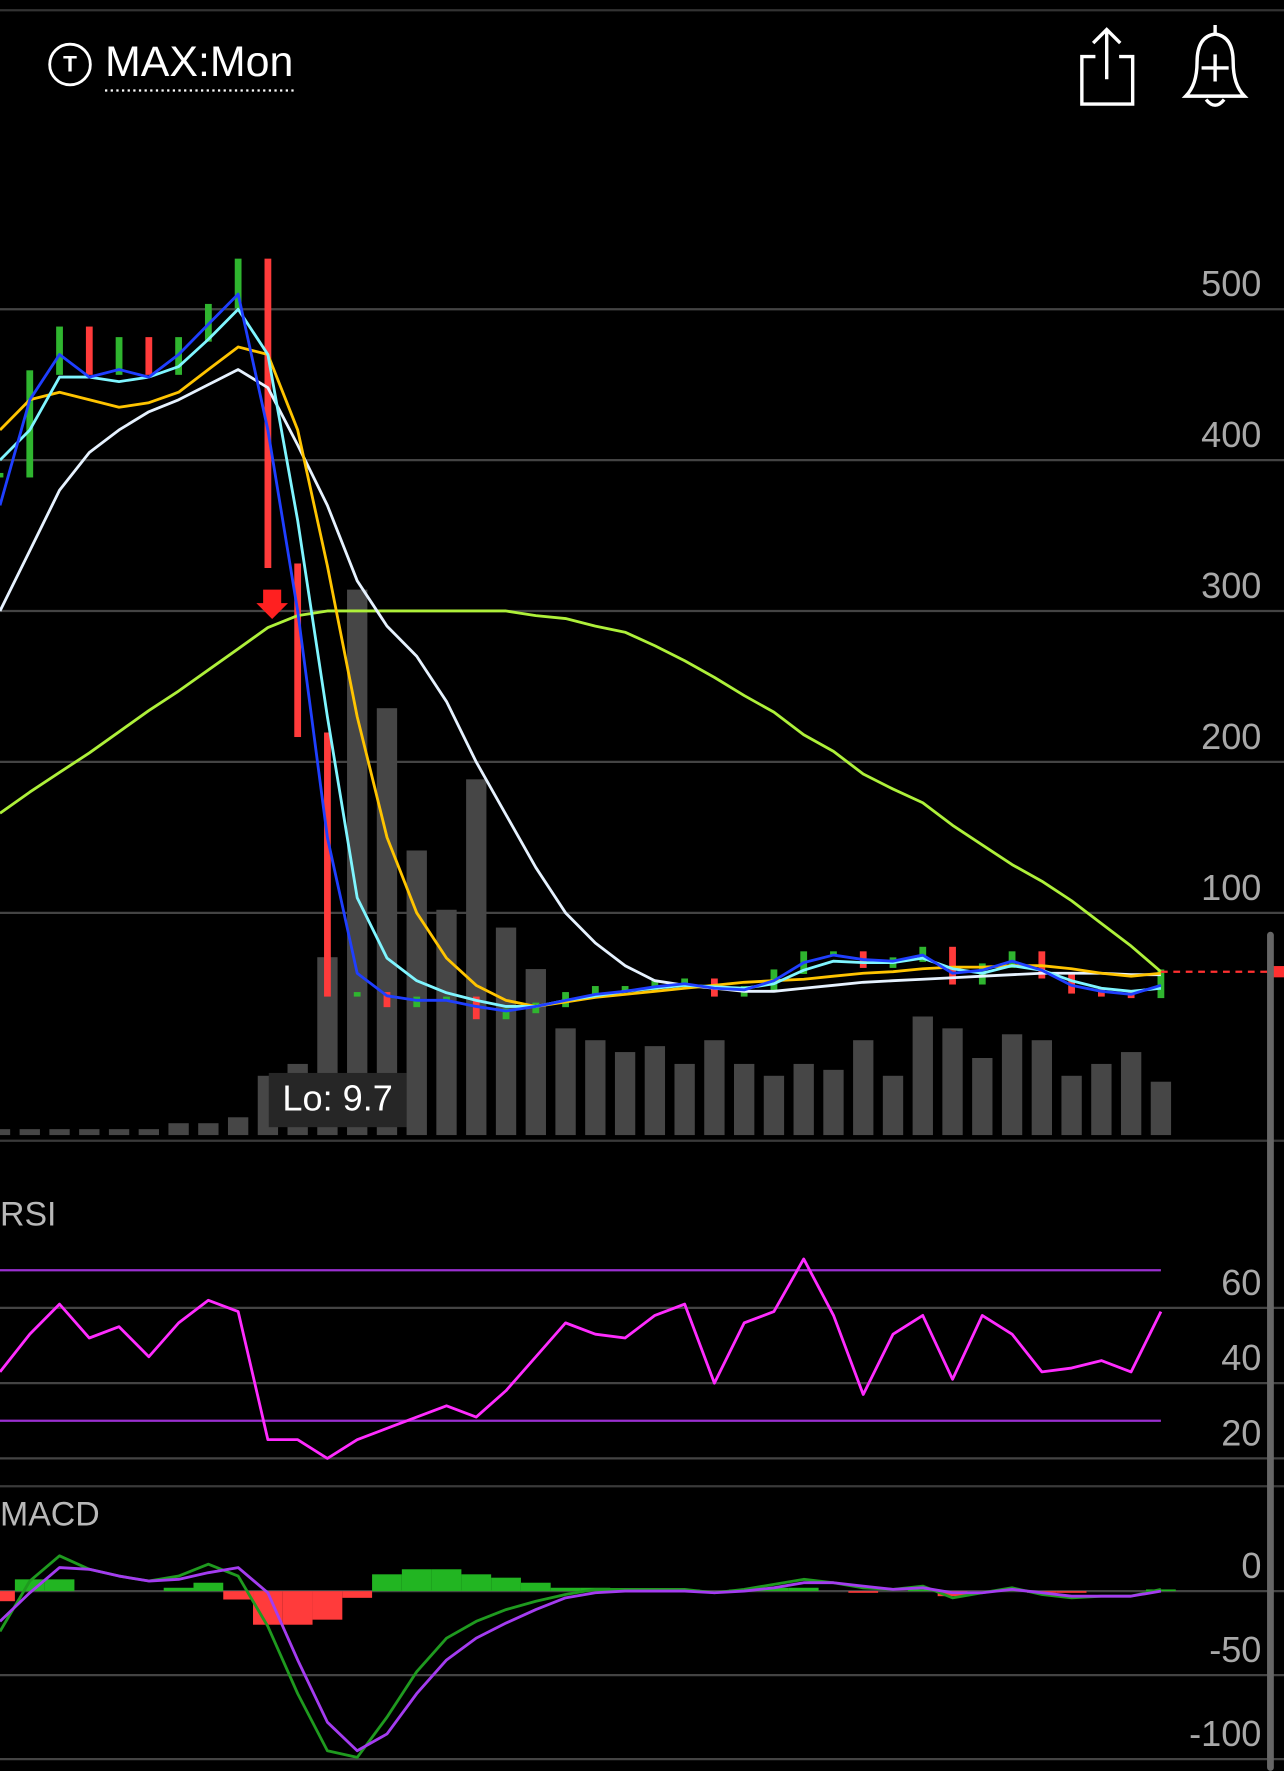 This screenshot has height=1771, width=1284. I want to click on y-tick-label: 400, so click(1231, 434).